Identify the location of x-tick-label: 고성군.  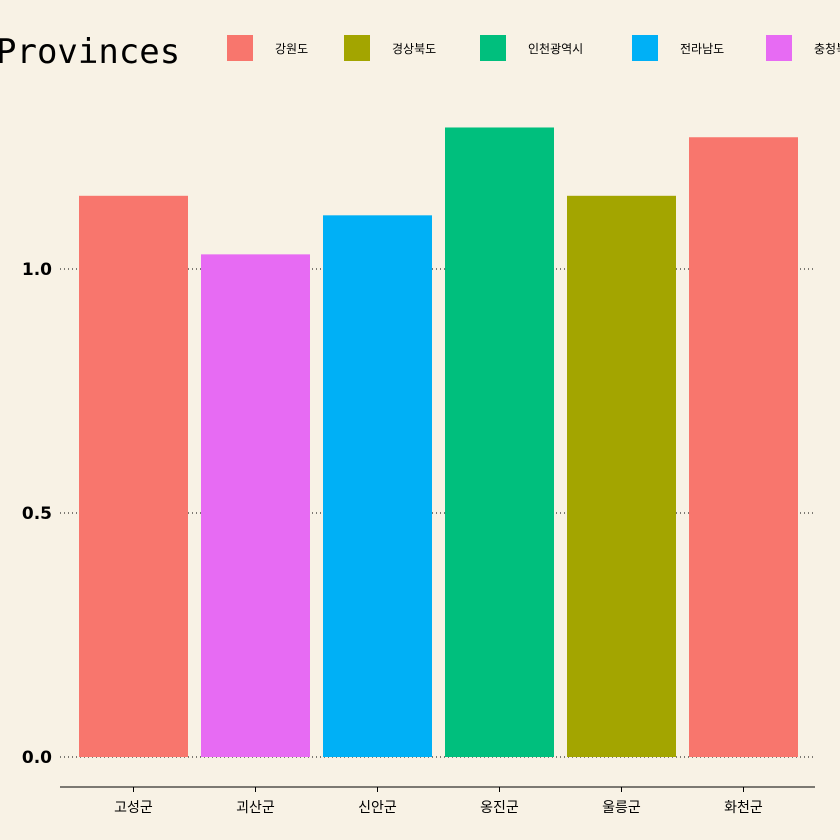
(133, 808).